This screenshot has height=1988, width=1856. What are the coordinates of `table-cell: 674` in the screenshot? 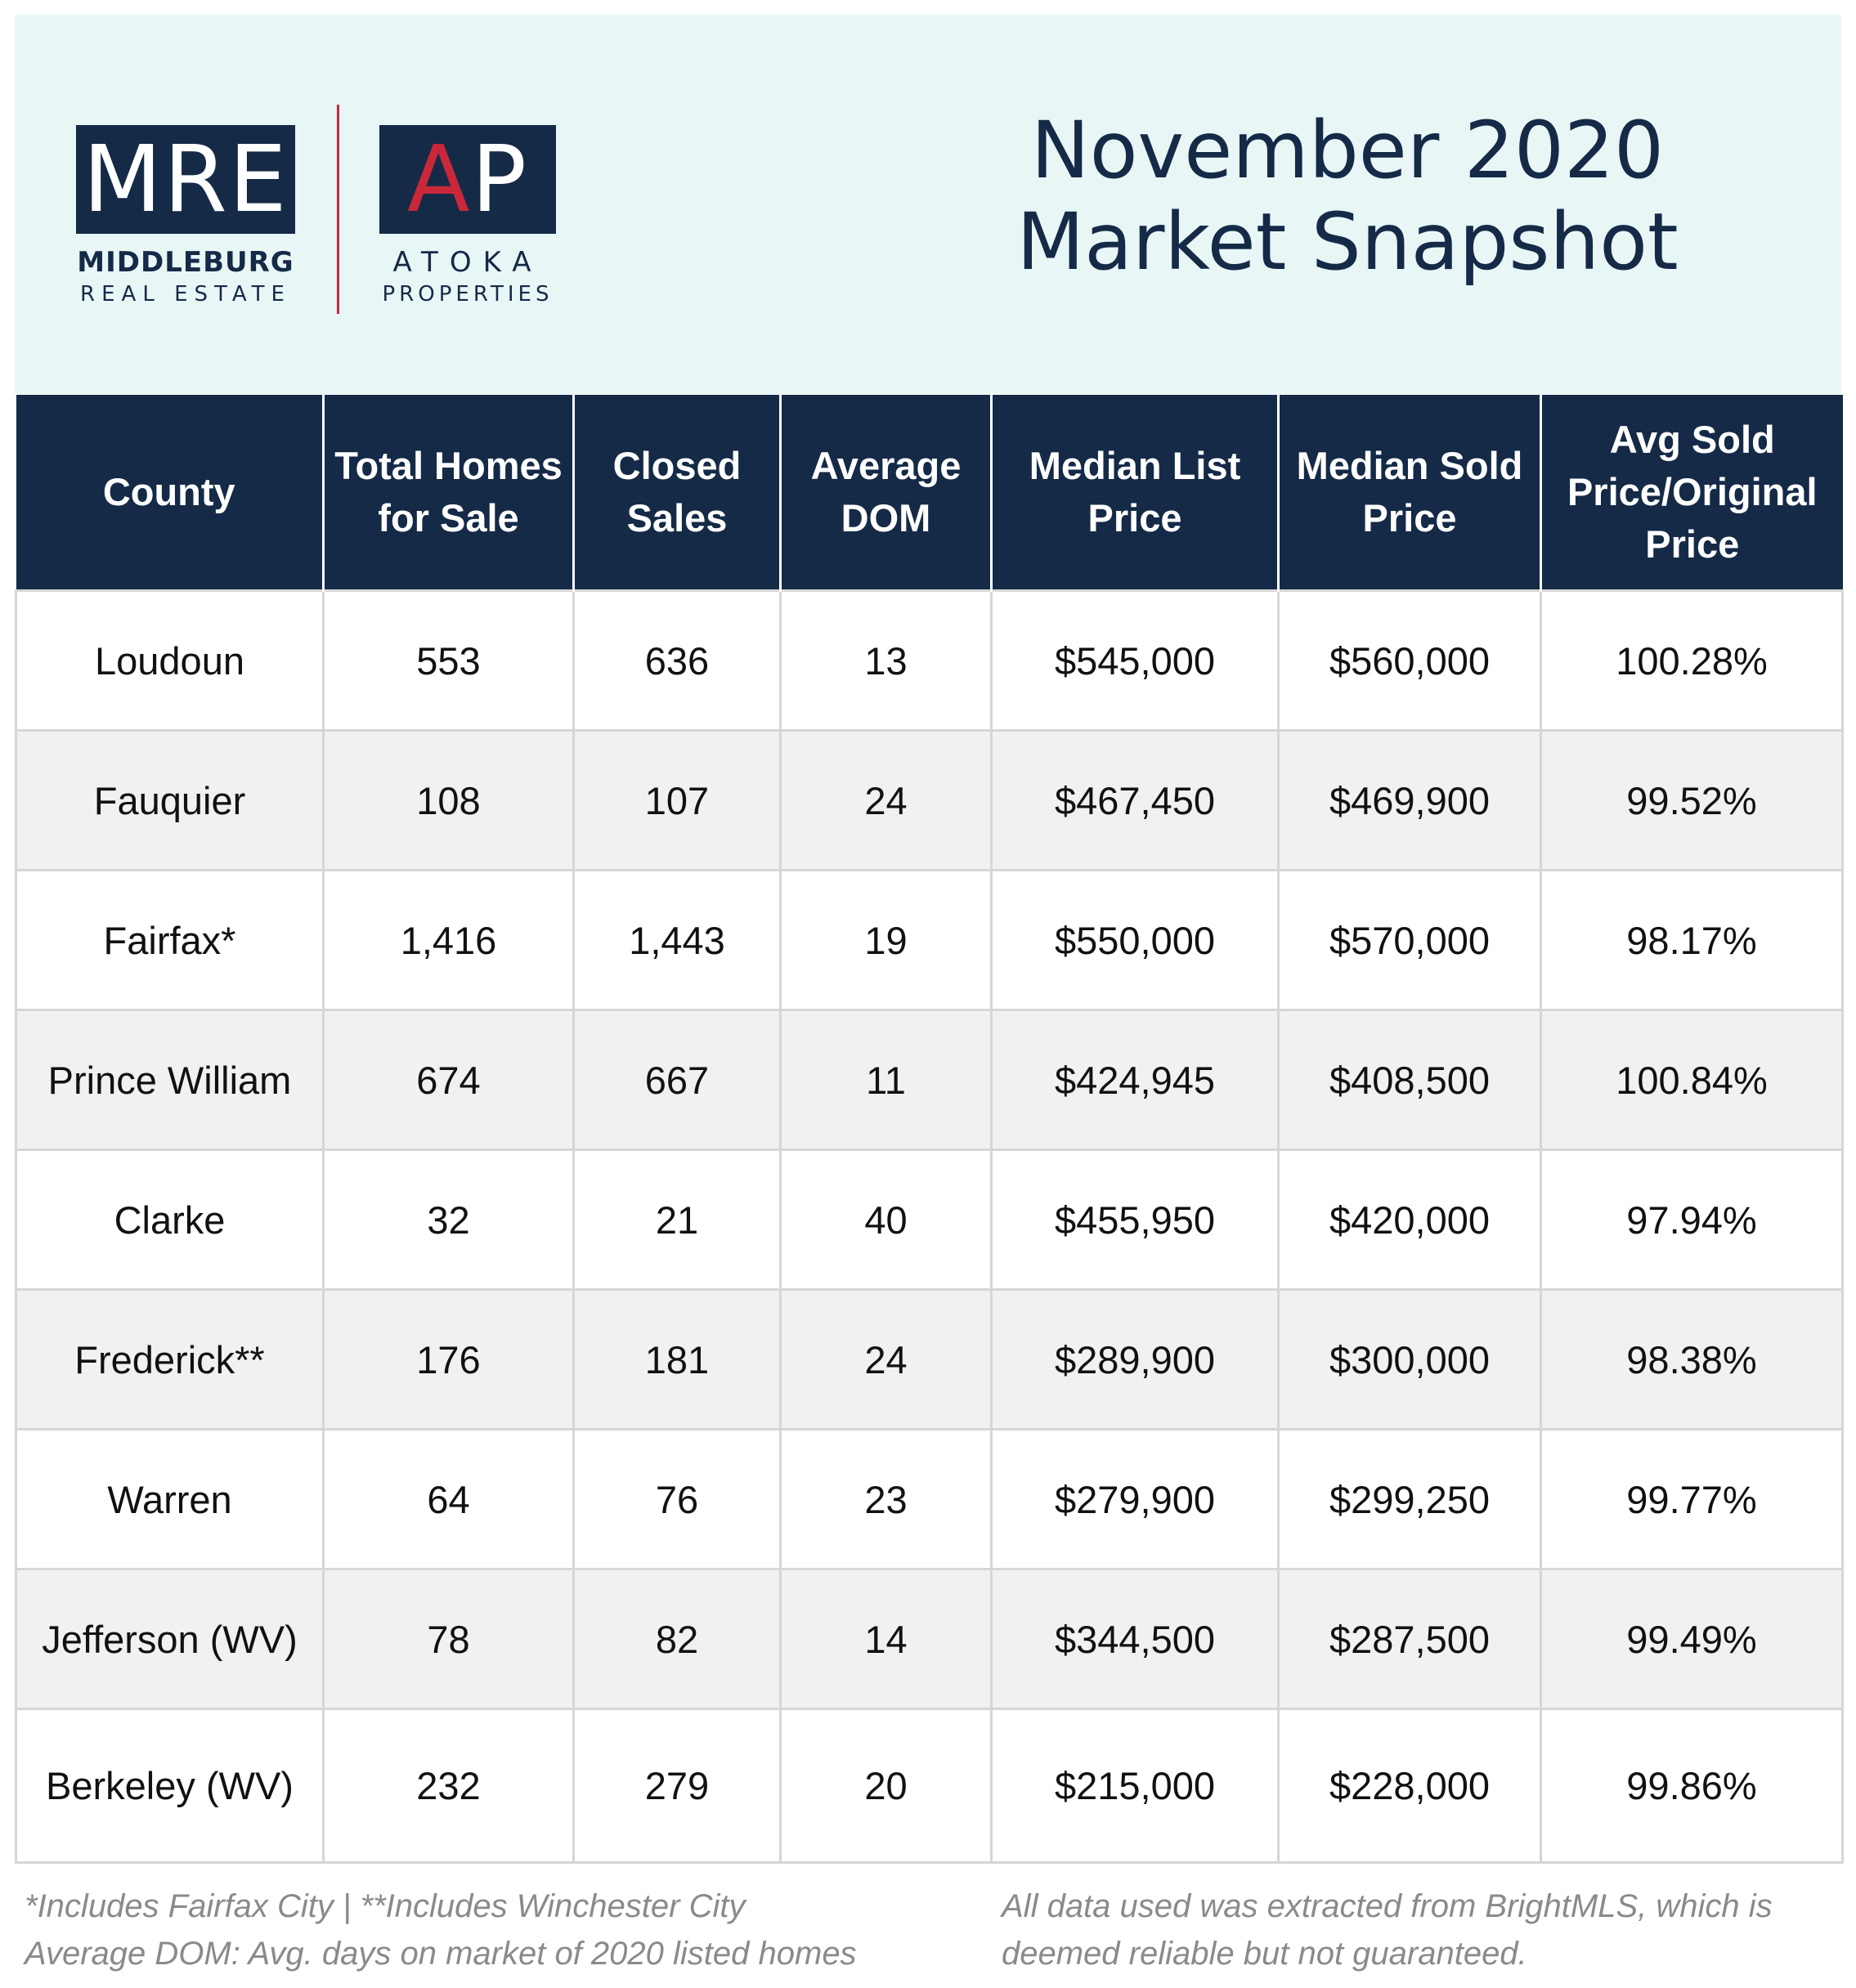 It's located at (448, 1080).